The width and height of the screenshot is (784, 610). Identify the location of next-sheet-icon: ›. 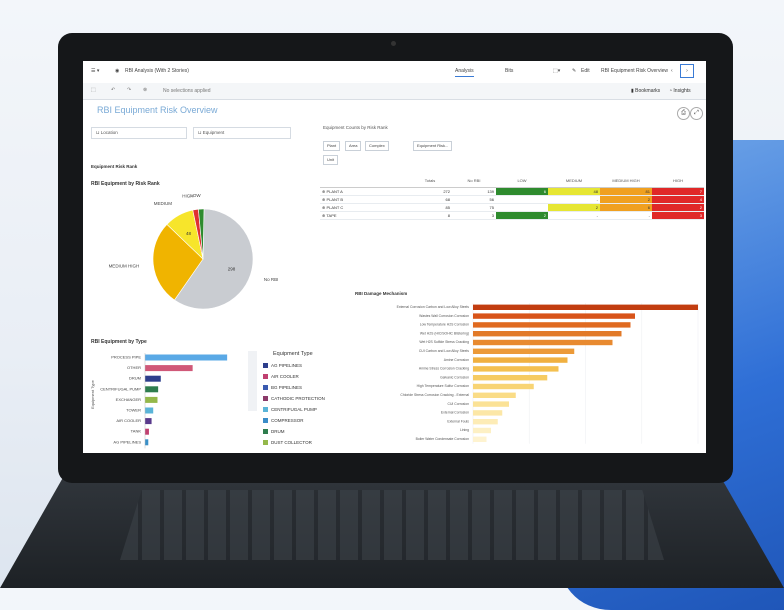
(687, 71).